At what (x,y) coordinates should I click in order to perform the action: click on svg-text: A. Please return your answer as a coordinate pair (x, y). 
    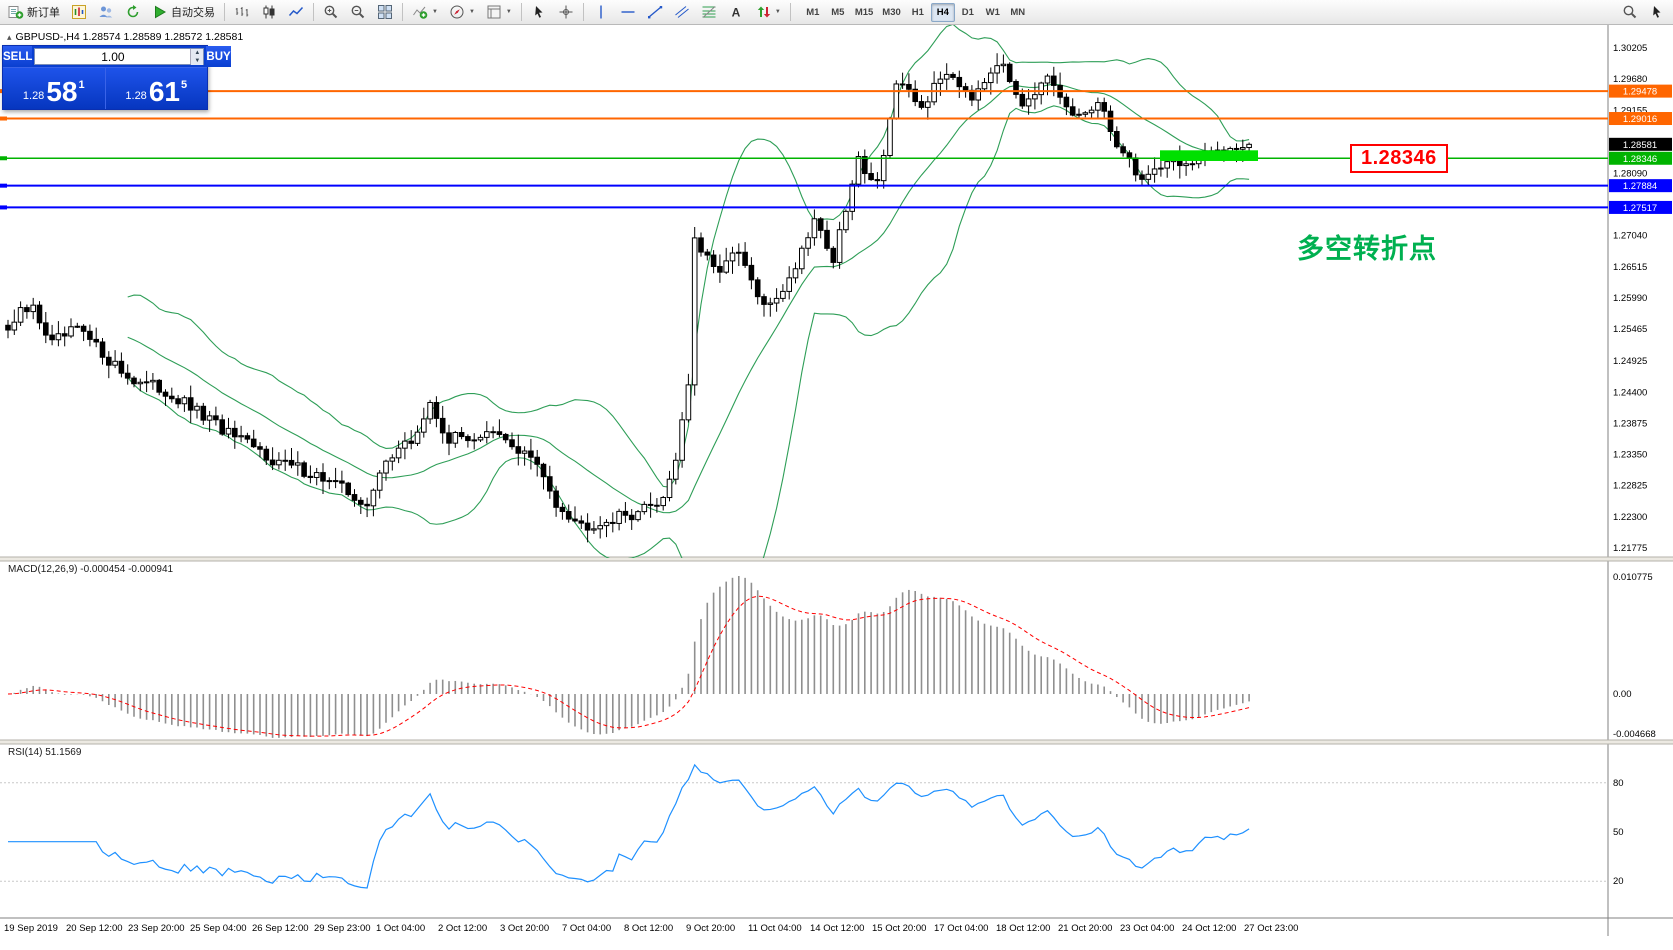
    Looking at the image, I should click on (736, 13).